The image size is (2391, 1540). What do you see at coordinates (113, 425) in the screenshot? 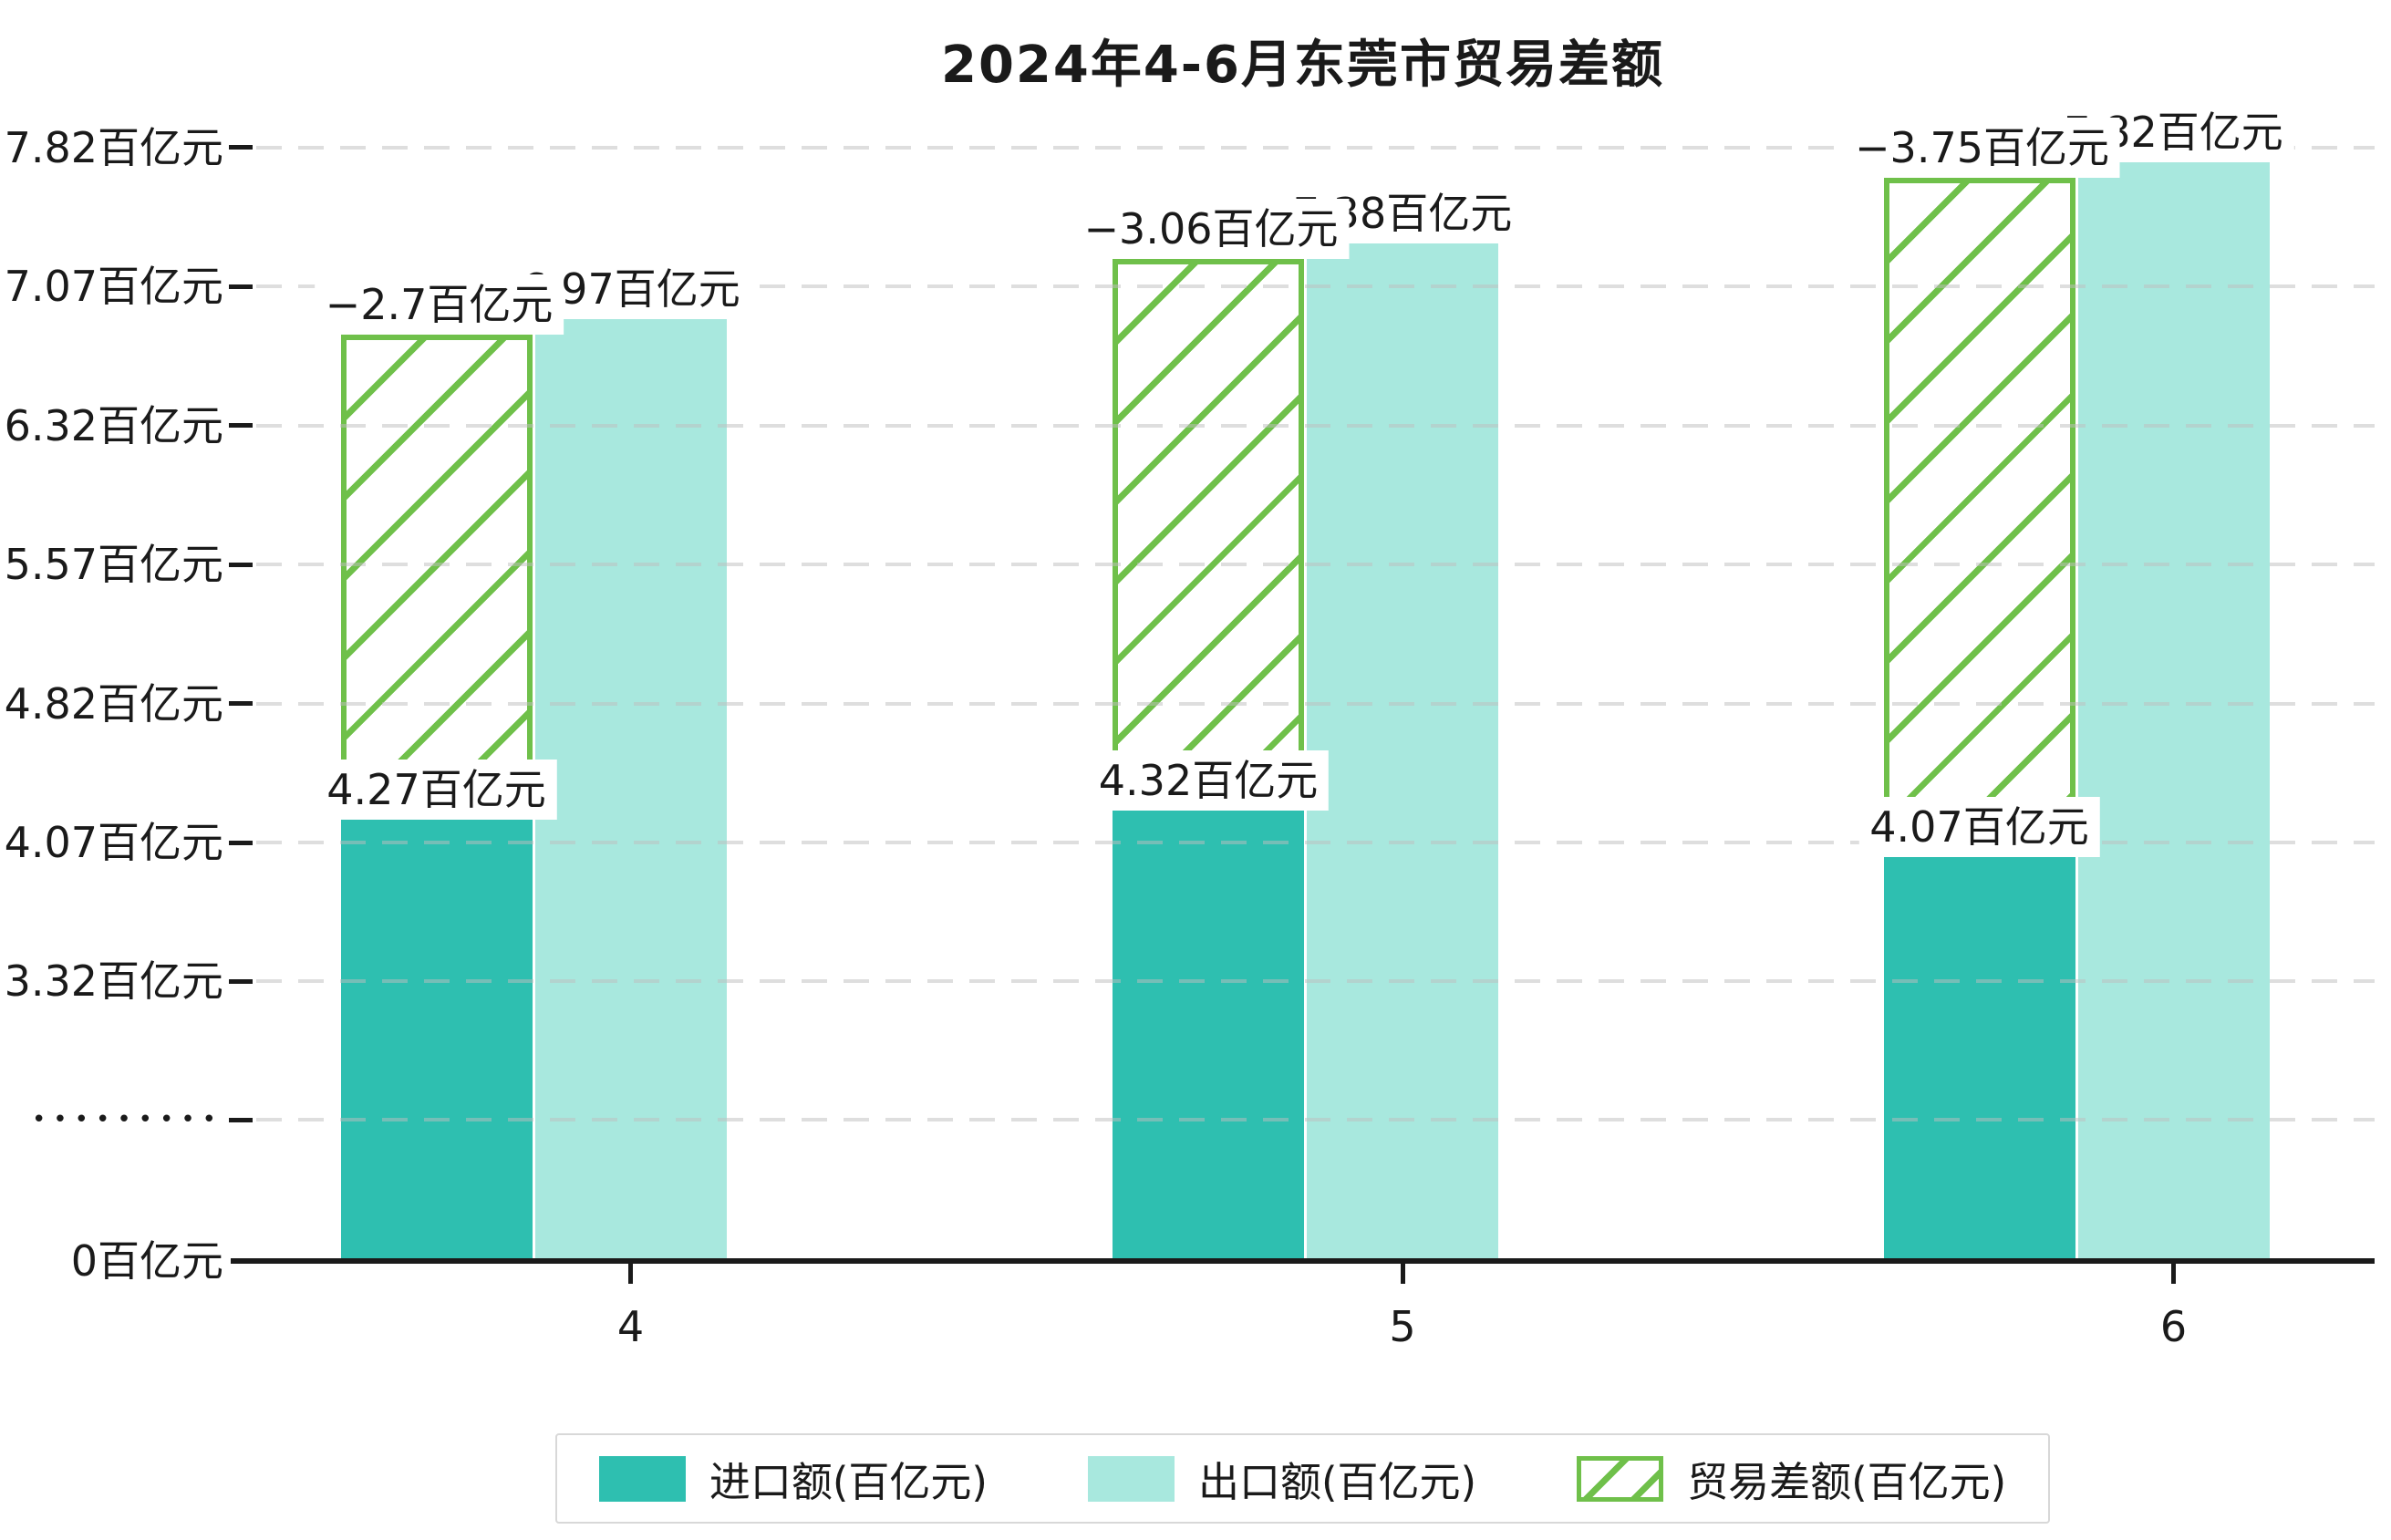
I see `y-tick-label: 6.32百亿元` at bounding box center [113, 425].